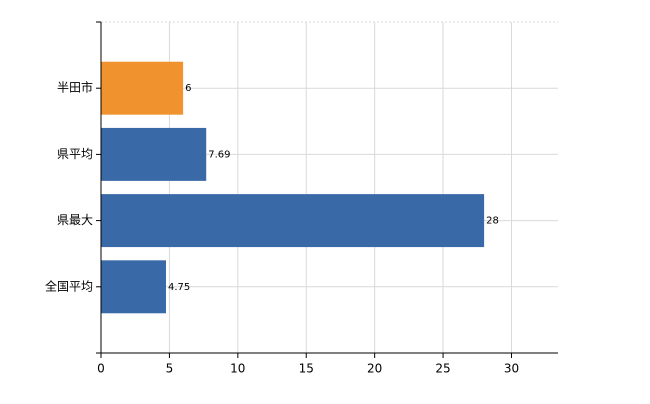 The width and height of the screenshot is (650, 404). Describe the element at coordinates (492, 221) in the screenshot. I see `data-label: 28` at that location.